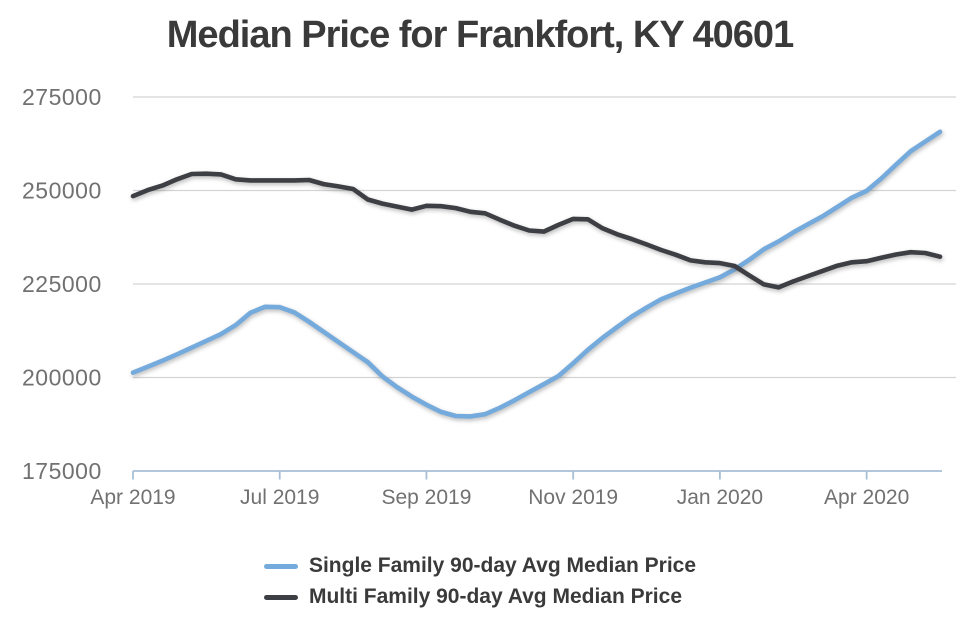  I want to click on y-axis-label: 250000, so click(62, 191).